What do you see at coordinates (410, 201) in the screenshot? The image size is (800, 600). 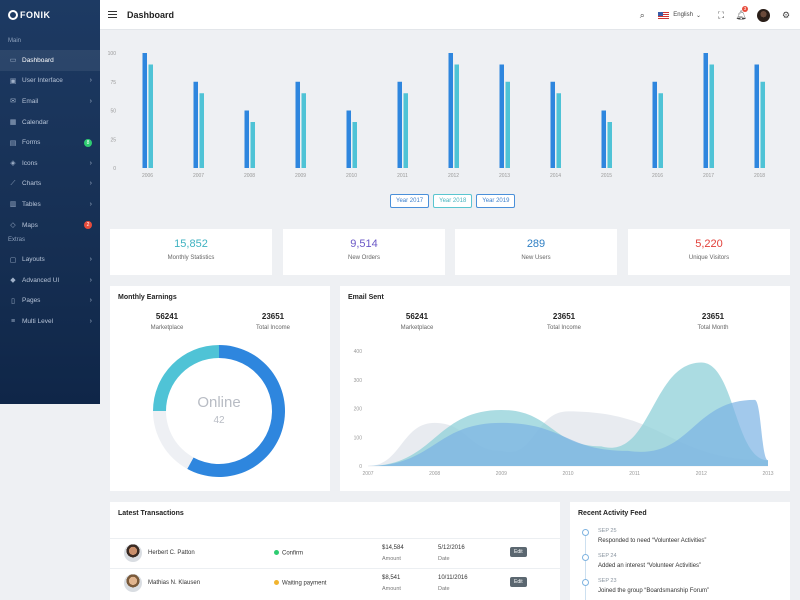 I see `year-2017-button: Year 2017` at bounding box center [410, 201].